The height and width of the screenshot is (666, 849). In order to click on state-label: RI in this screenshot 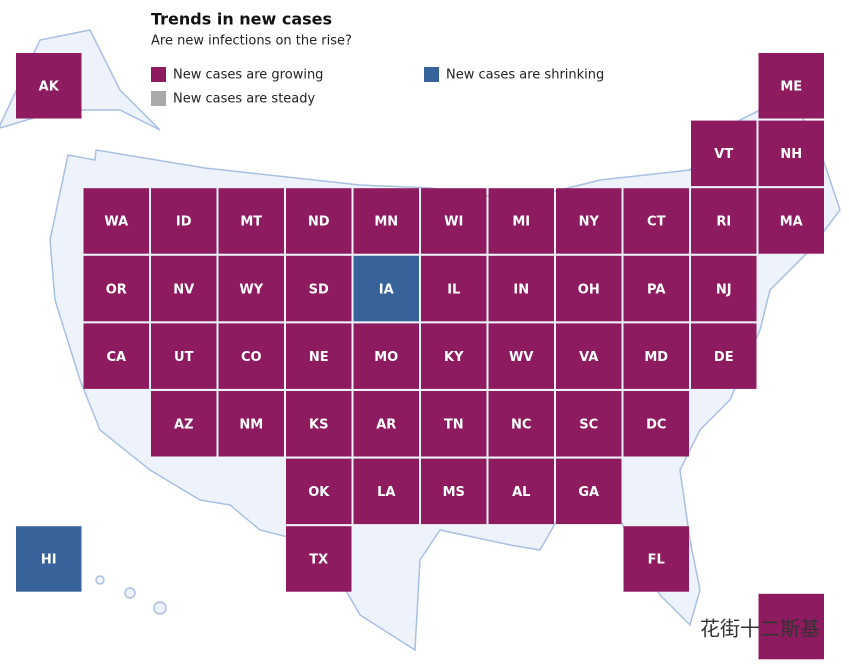, I will do `click(723, 222)`.